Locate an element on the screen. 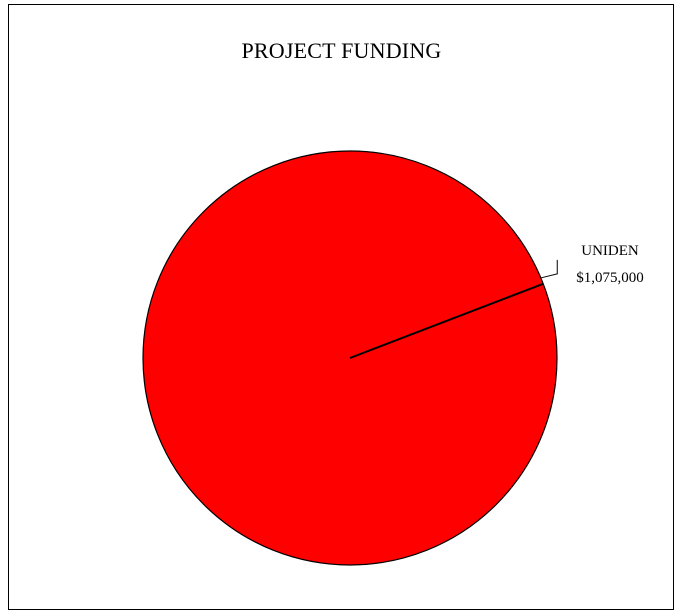  pie-slice-seam is located at coordinates (446, 320).